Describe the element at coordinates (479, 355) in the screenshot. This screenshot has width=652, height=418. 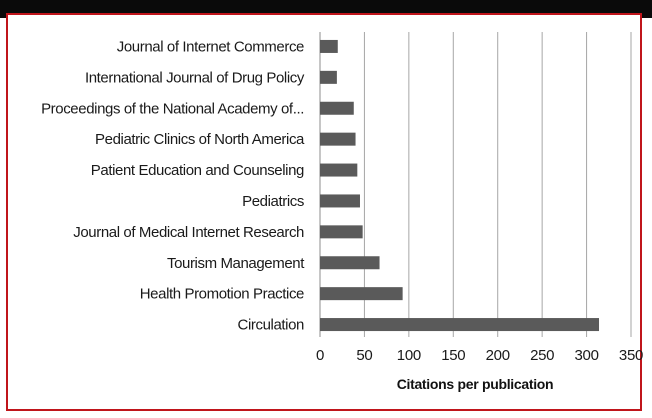
I see `x-tick-labels: 0 50 100 150 200 250 300 350` at that location.